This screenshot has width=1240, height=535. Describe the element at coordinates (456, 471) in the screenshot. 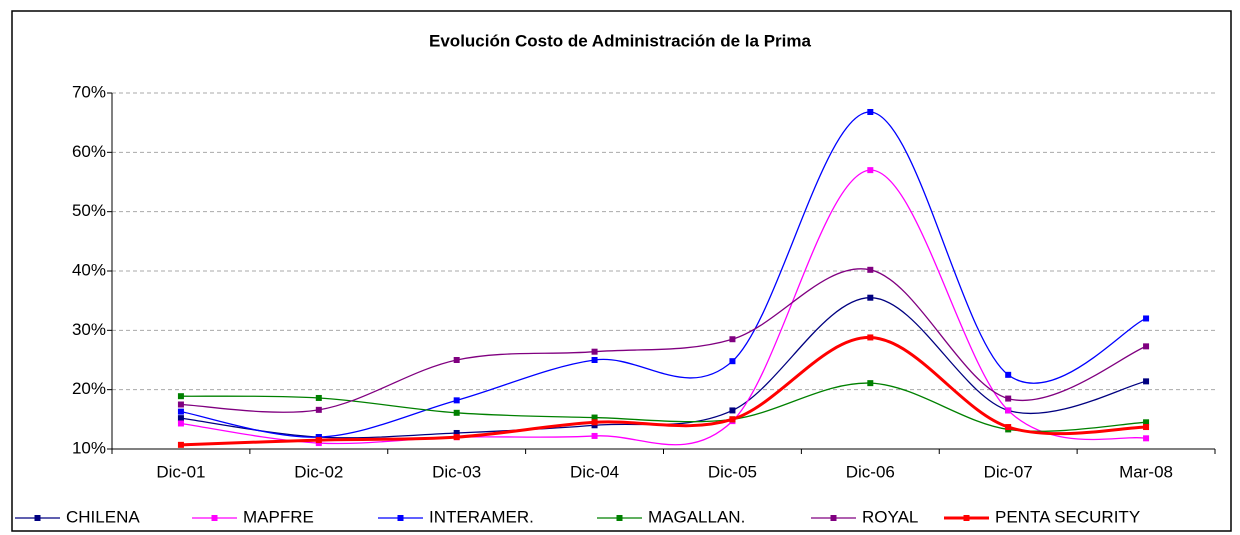

I see `x-tick-label: Dic-03` at that location.